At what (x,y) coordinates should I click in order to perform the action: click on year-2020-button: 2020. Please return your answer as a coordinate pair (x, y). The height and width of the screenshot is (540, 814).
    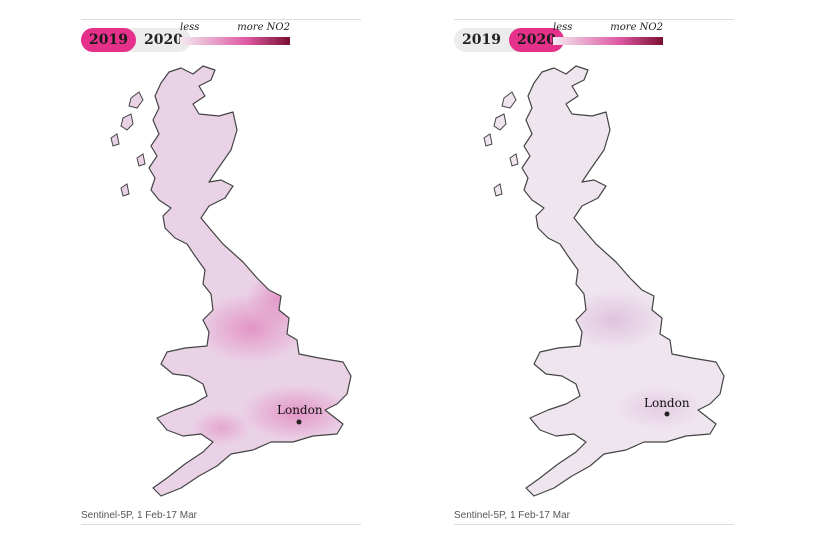
    Looking at the image, I should click on (163, 40).